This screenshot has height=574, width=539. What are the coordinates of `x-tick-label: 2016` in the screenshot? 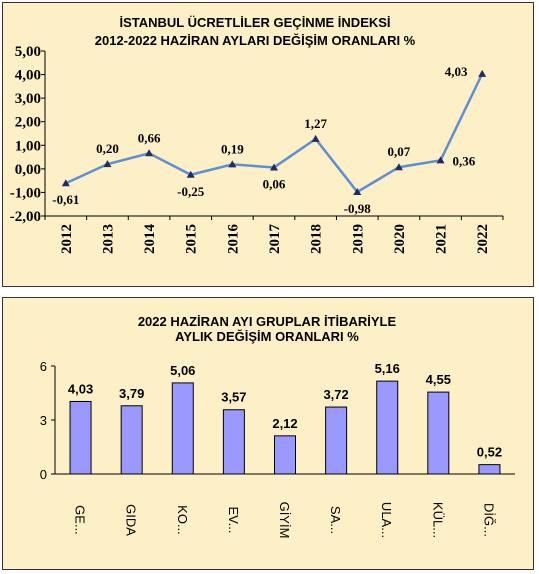 It's located at (233, 239).